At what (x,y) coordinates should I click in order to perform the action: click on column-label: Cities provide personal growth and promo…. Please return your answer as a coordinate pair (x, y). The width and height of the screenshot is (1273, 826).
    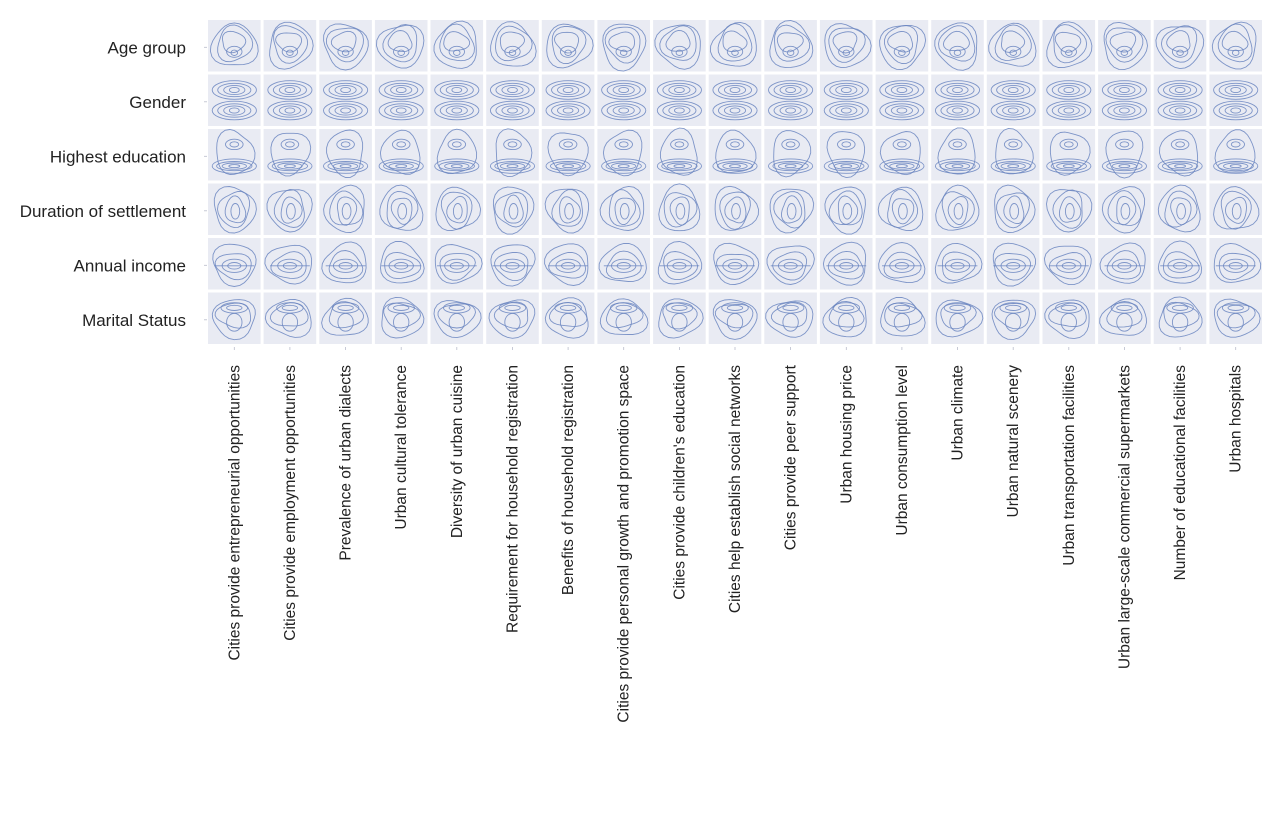
    Looking at the image, I should click on (624, 544).